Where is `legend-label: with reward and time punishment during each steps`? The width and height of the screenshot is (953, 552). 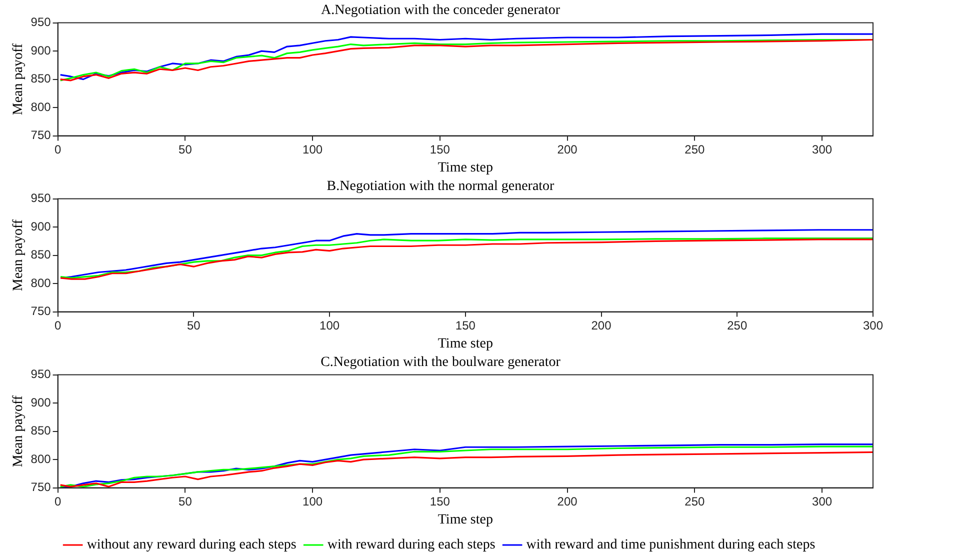 legend-label: with reward and time punishment during each steps is located at coordinates (671, 545).